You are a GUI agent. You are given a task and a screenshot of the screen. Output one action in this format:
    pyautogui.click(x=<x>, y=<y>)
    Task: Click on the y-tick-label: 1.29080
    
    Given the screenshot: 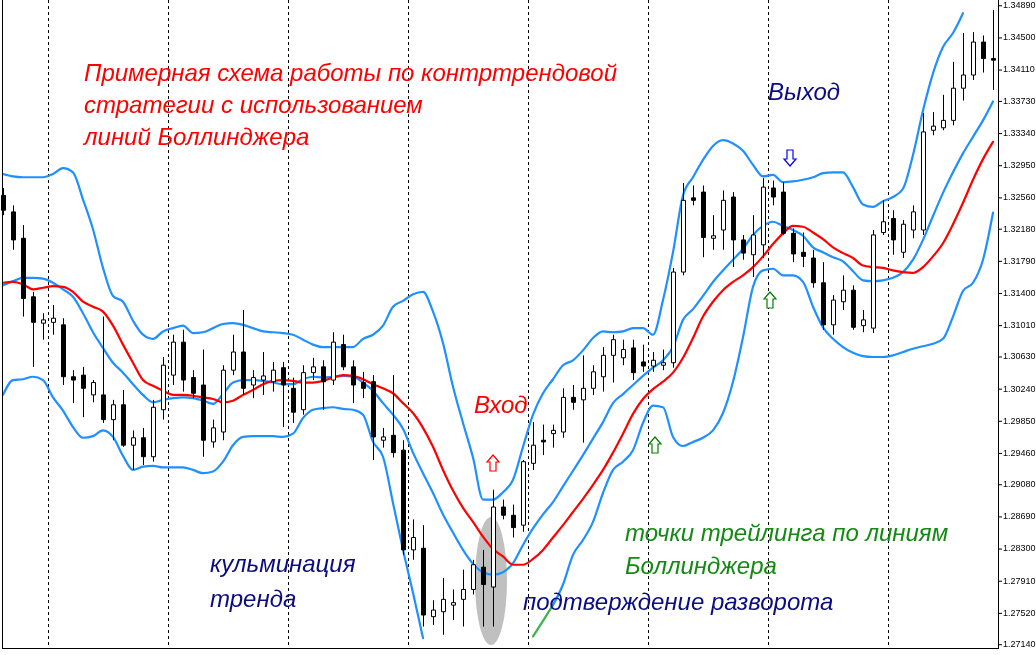 What is the action you would take?
    pyautogui.click(x=1019, y=484)
    